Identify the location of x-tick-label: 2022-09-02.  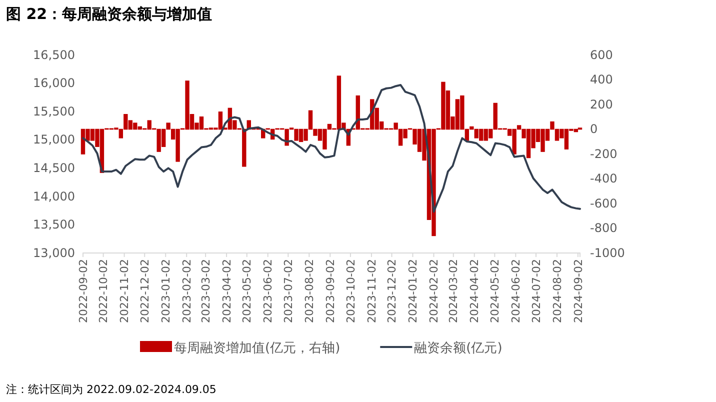
(83, 291).